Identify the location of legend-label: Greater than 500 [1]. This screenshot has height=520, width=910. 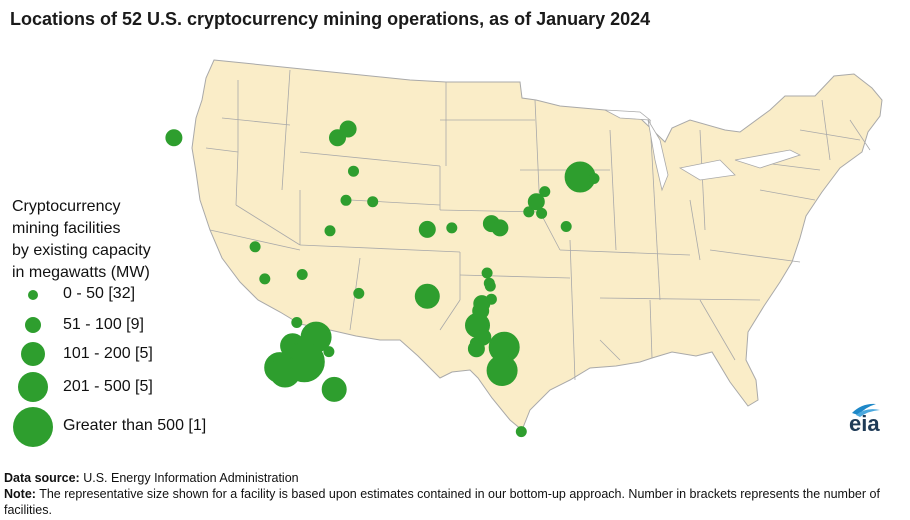
(135, 425).